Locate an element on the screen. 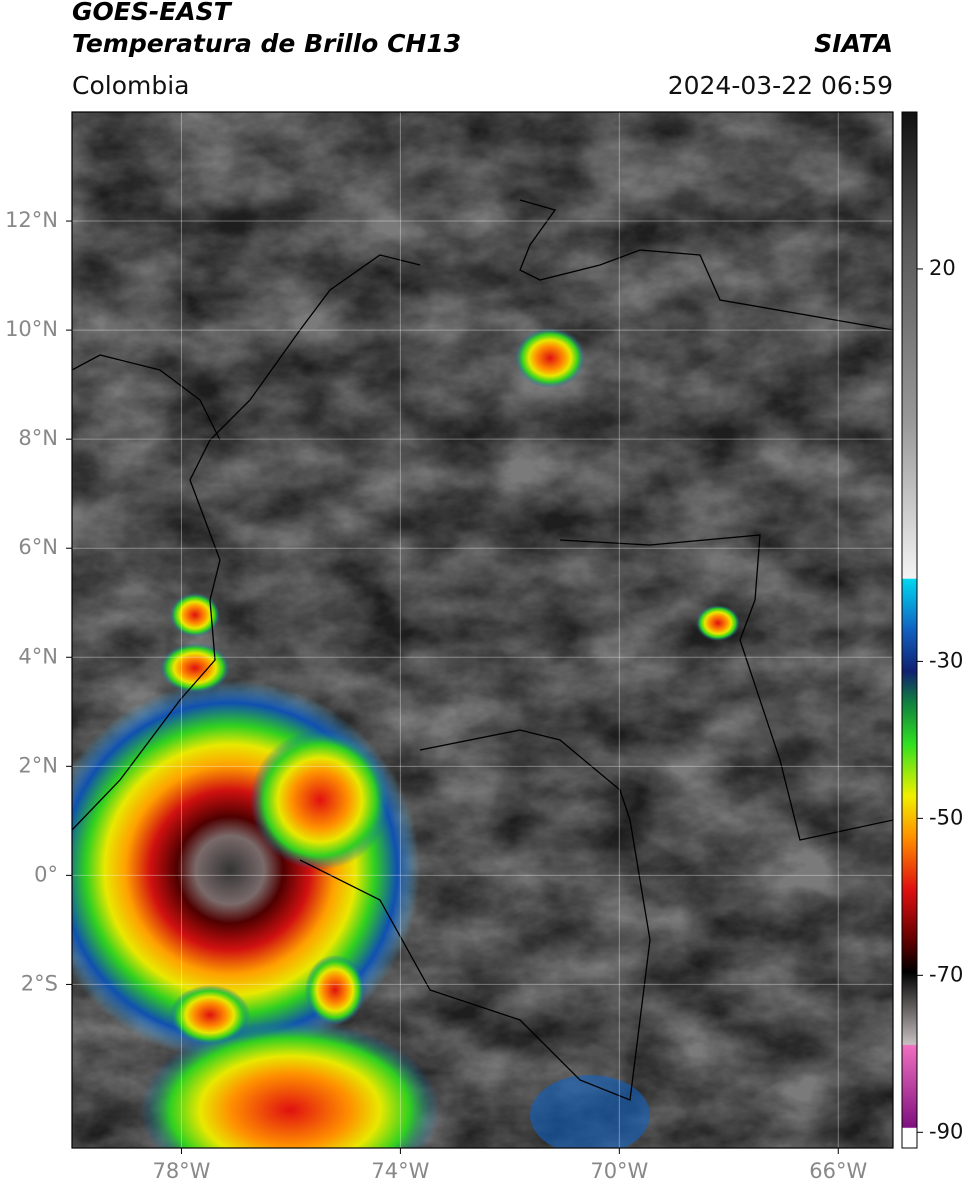 This screenshot has width=966, height=1194. colorbar is located at coordinates (909, 630).